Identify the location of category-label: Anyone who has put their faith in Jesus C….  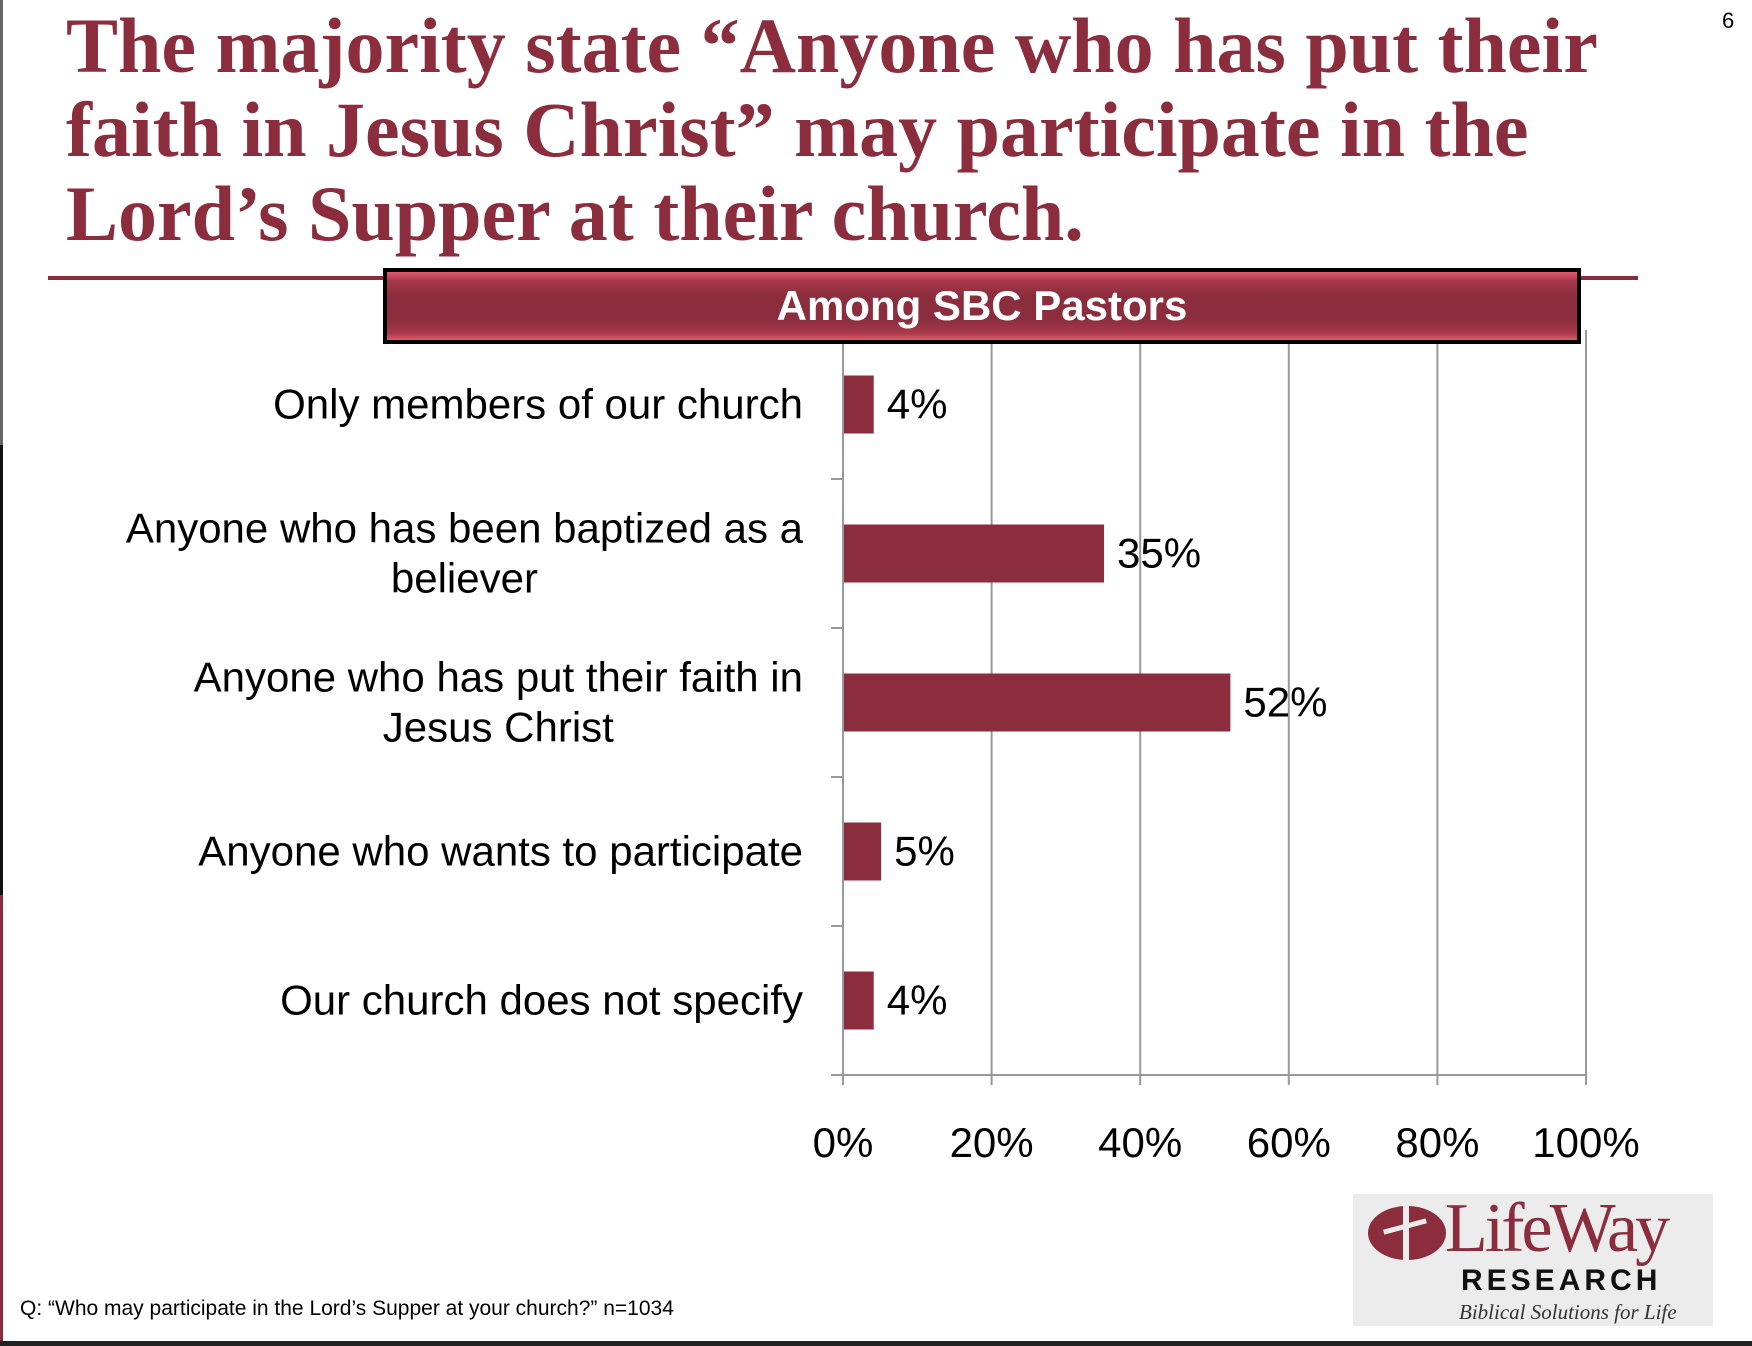
(498, 702).